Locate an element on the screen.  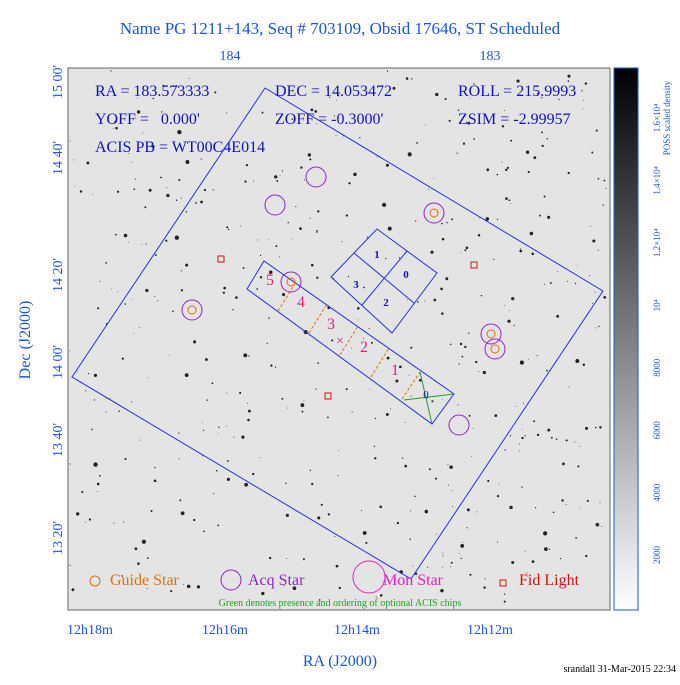
info: RA = 183.573333 is located at coordinates (152, 91).